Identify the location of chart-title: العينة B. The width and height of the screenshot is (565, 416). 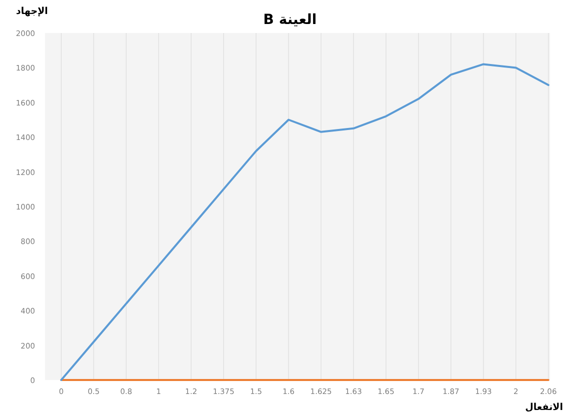
(290, 20).